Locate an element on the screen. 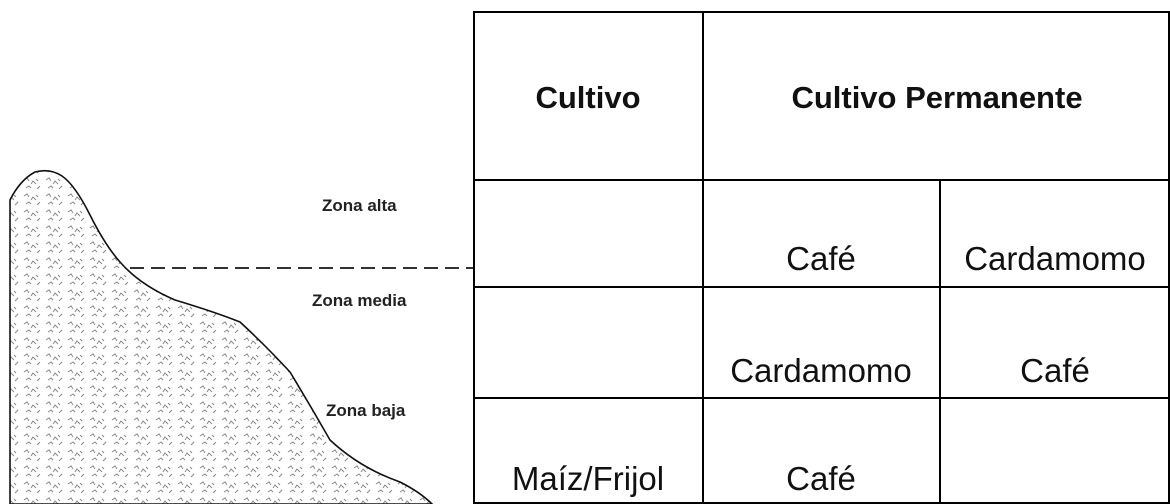  zone-label: Zona alta is located at coordinates (359, 205).